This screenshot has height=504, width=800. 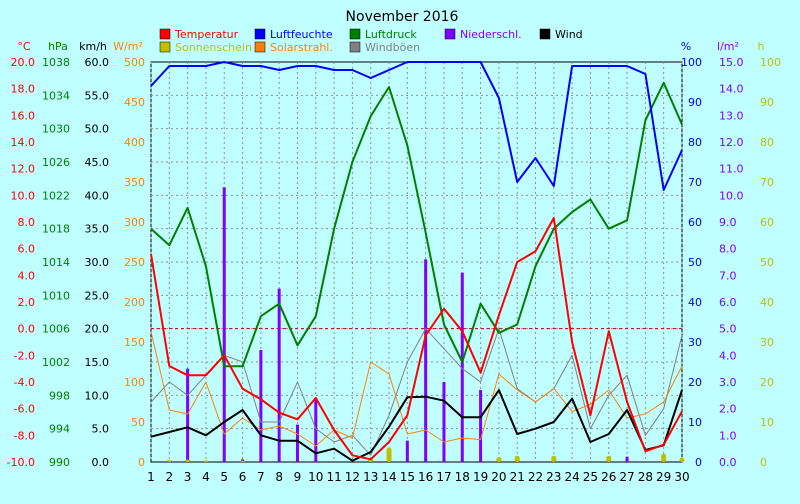 I want to click on x-tick-label: 10, so click(x=315, y=477).